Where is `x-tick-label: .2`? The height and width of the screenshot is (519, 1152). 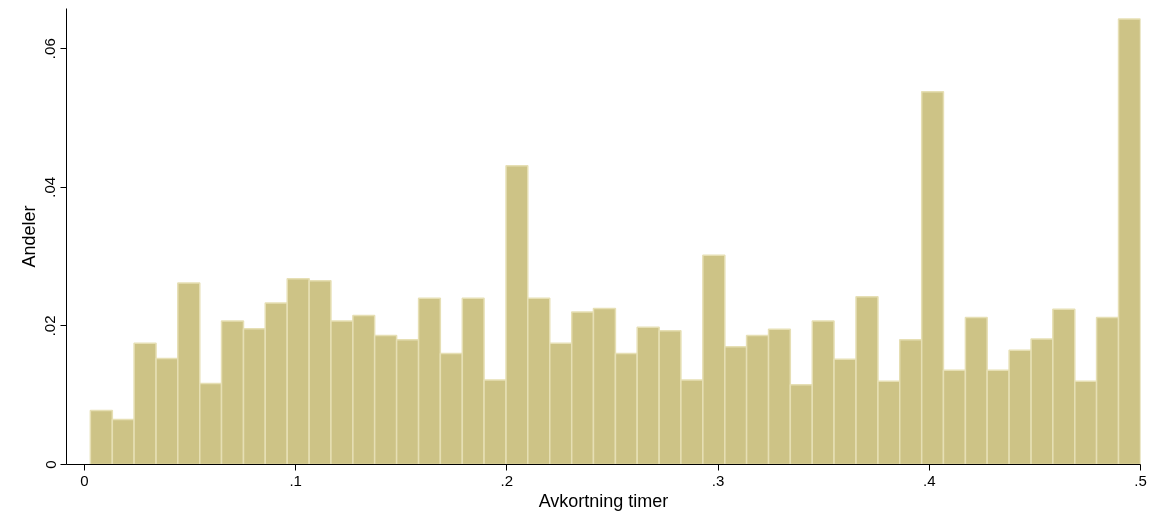 x-tick-label: .2 is located at coordinates (507, 480).